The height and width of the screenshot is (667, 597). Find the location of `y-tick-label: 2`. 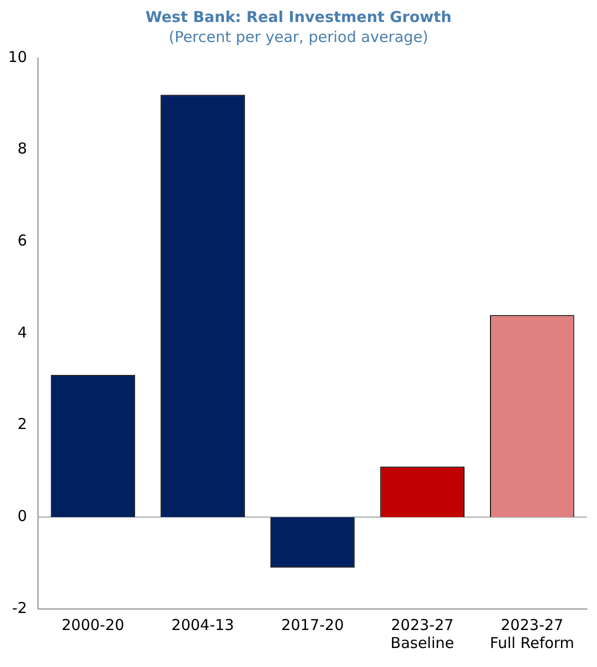

y-tick-label: 2 is located at coordinates (23, 424).